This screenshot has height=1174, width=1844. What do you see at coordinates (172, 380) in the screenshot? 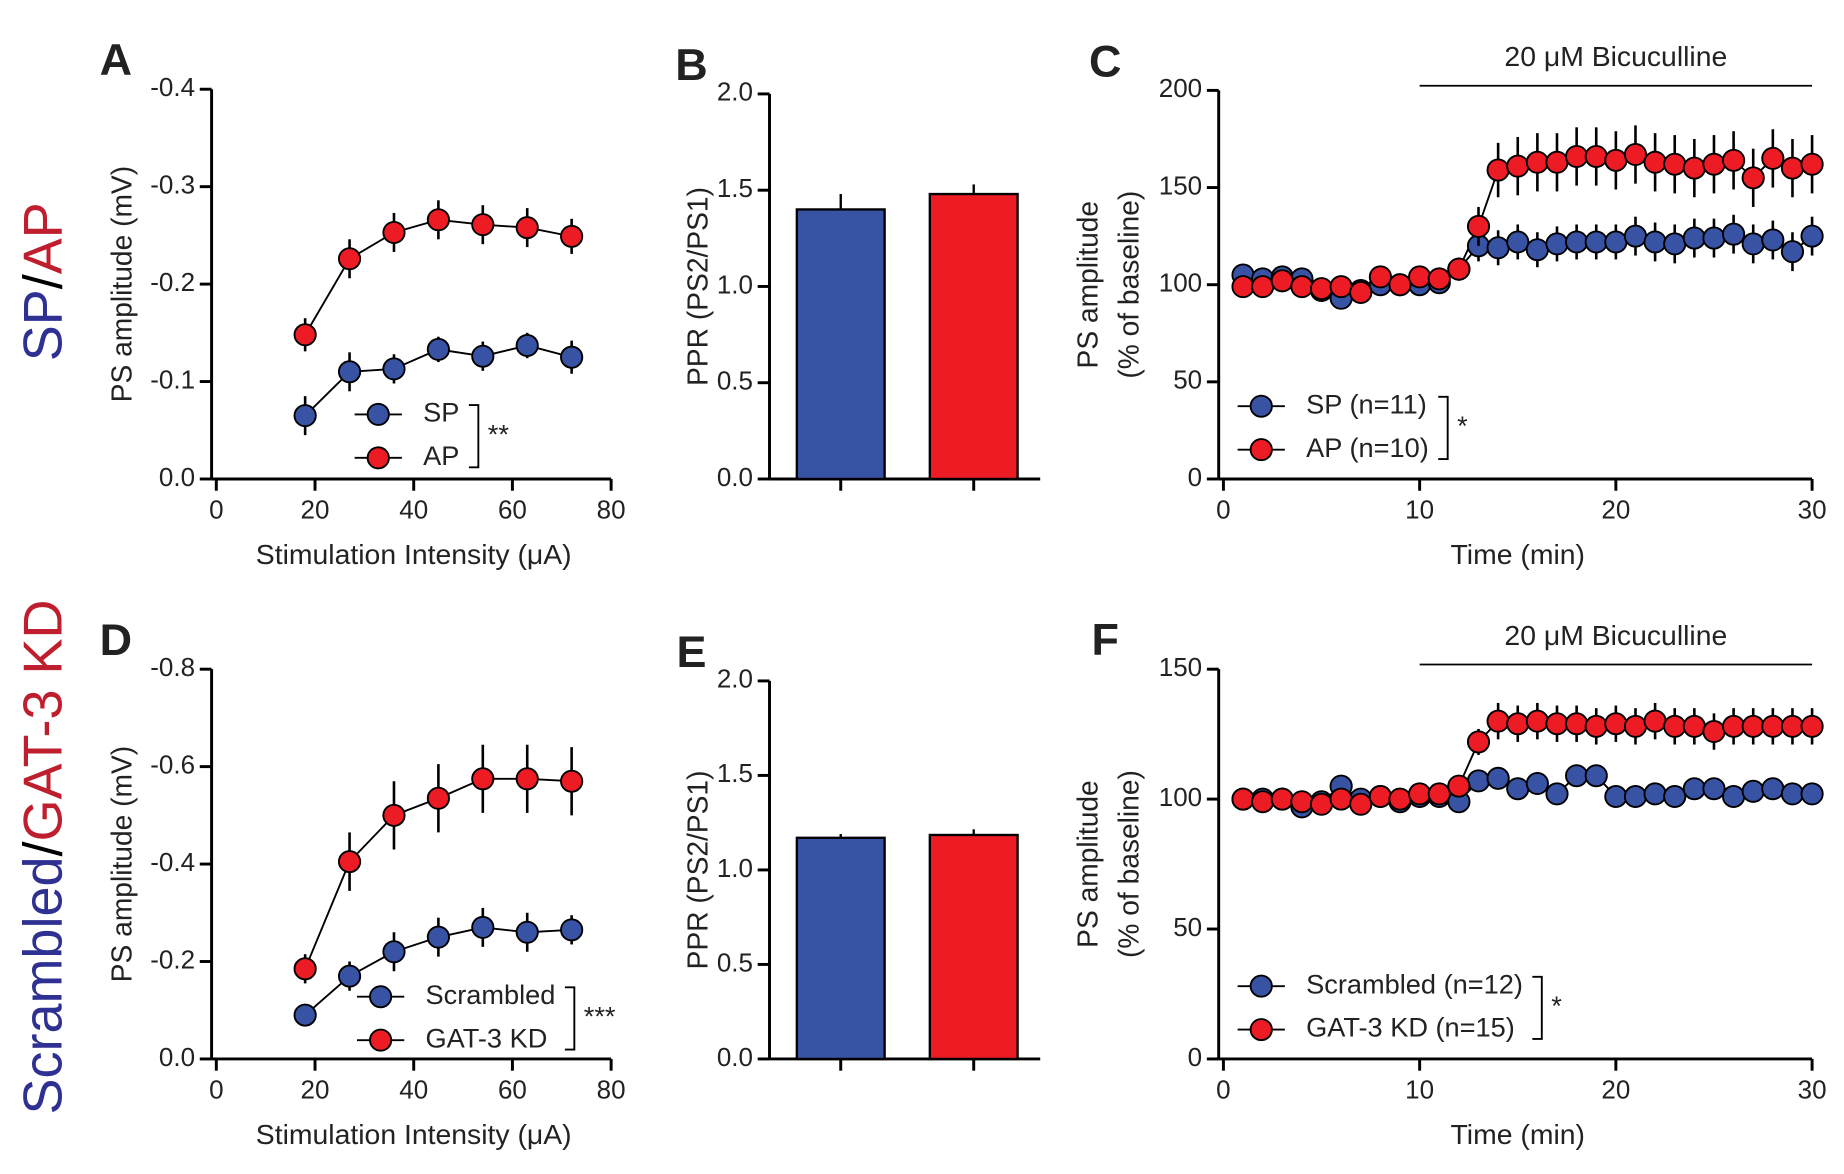
I see `y-tick-label: -0.1` at bounding box center [172, 380].